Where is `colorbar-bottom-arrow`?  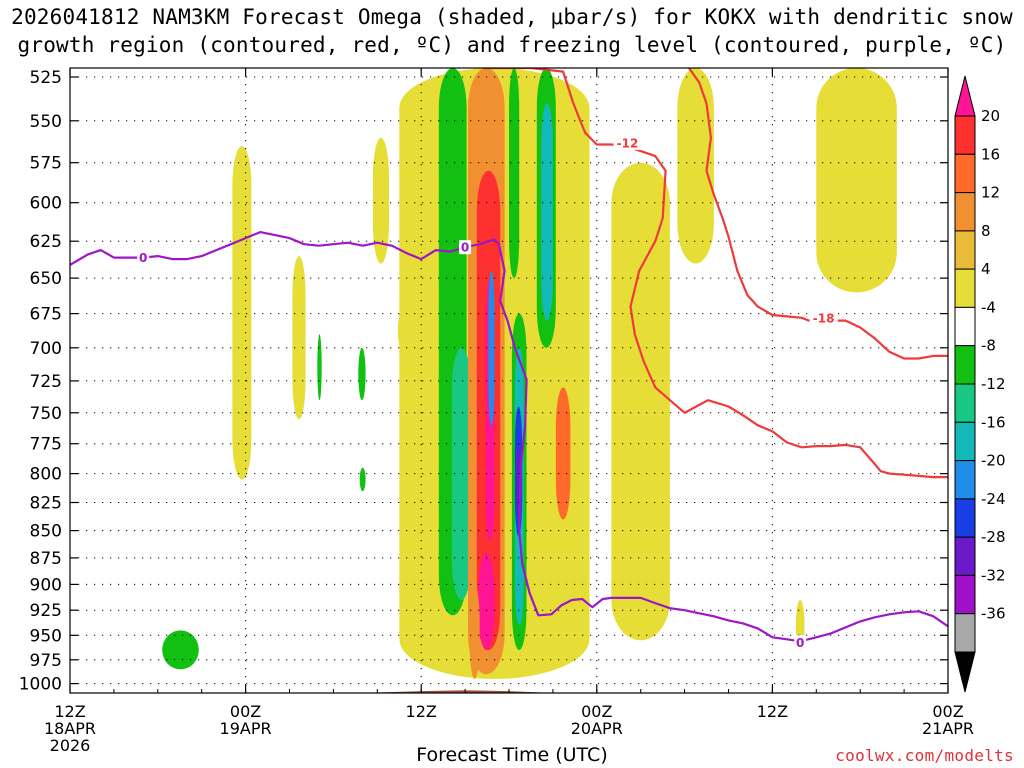 colorbar-bottom-arrow is located at coordinates (965, 672).